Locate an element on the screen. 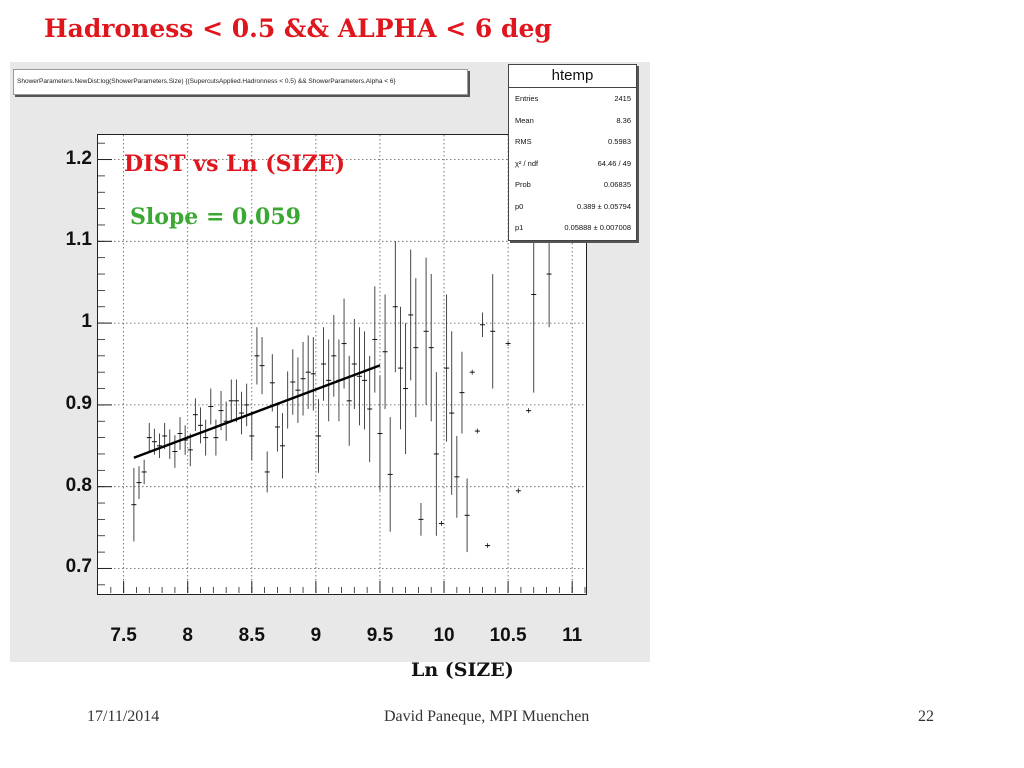 This screenshot has width=1024, height=768. stats-key: Mean is located at coordinates (524, 120).